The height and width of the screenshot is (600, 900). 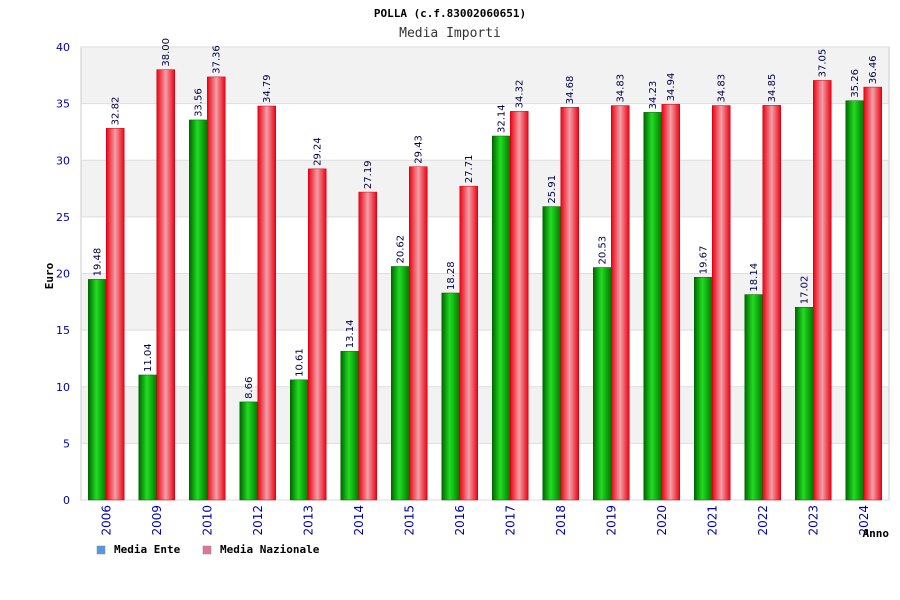 I want to click on x-tick-label: 2019, so click(x=611, y=520).